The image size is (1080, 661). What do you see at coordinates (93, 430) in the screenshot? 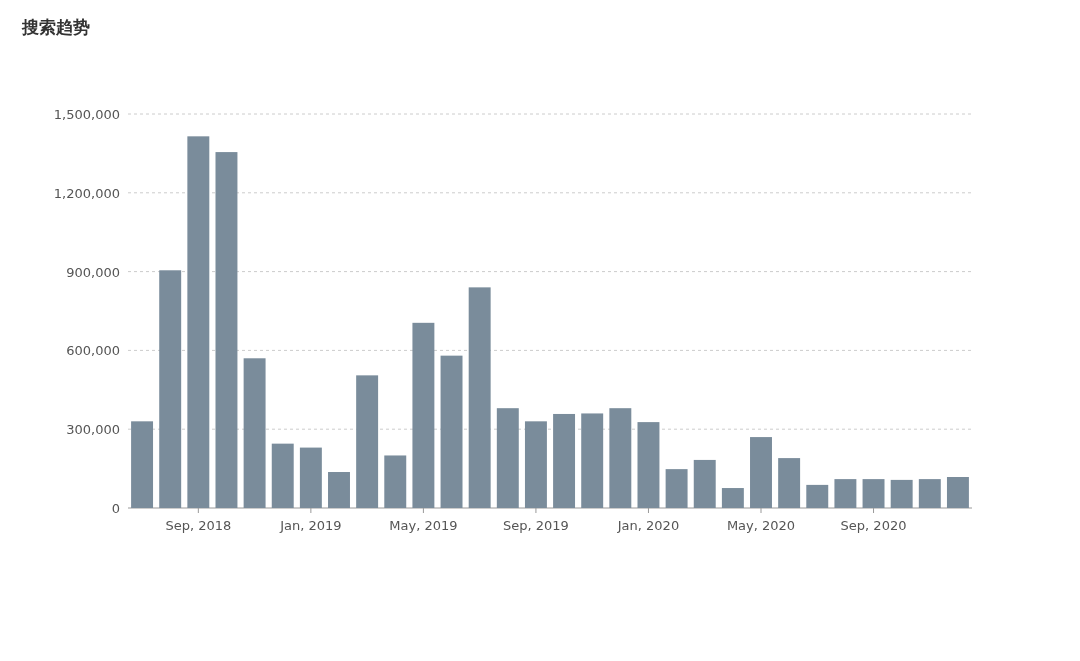
I see `y-tick-label: 300,000` at bounding box center [93, 430].